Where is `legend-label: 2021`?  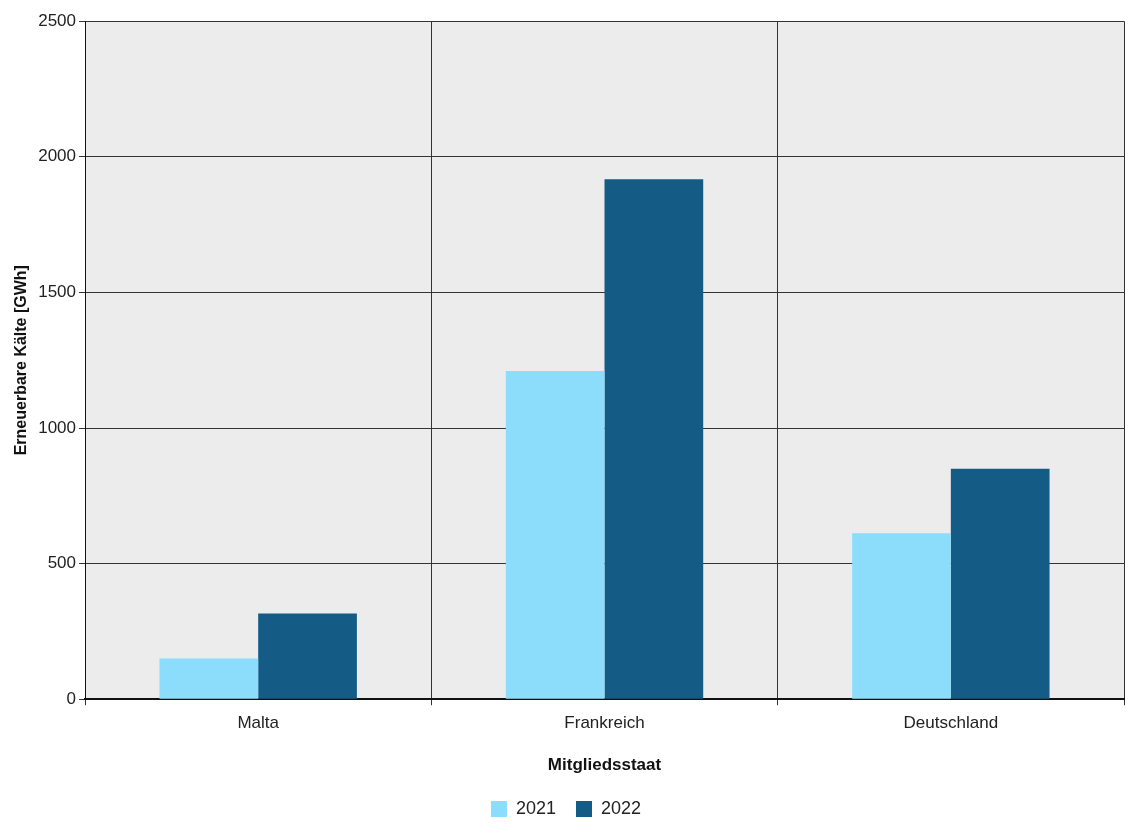
legend-label: 2021 is located at coordinates (535, 807).